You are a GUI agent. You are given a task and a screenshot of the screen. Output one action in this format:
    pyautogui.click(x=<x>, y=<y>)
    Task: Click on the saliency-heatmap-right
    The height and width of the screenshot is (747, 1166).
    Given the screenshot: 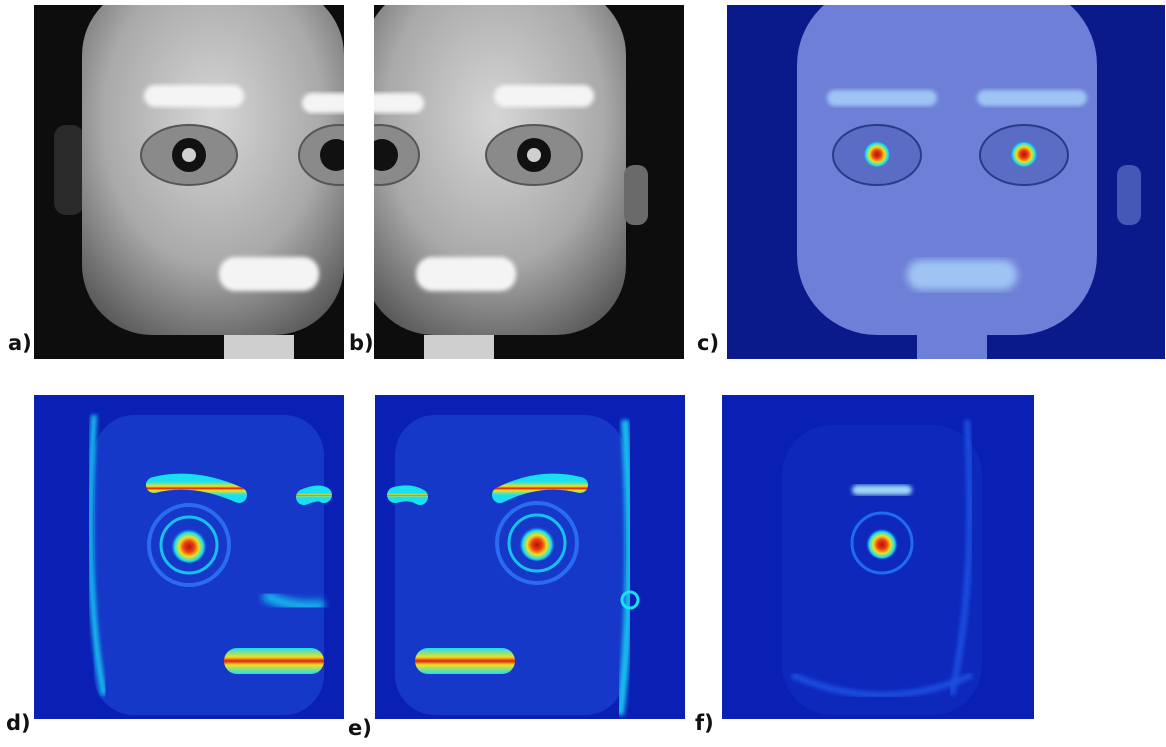 What is the action you would take?
    pyautogui.click(x=530, y=557)
    